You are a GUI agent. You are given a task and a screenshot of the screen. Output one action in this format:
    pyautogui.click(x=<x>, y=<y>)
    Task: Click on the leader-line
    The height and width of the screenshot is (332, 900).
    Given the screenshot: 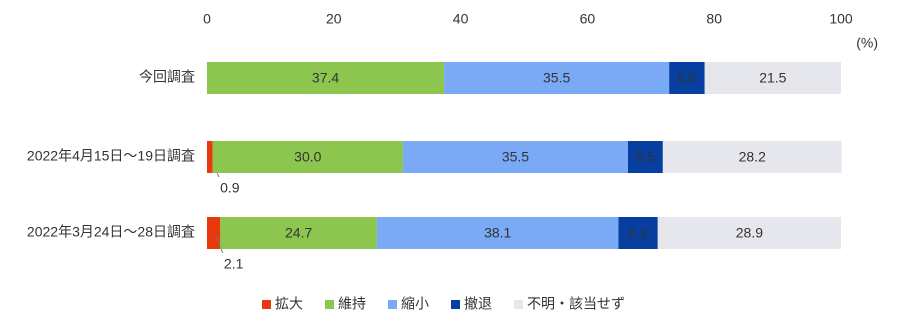 What is the action you would take?
    pyautogui.click(x=219, y=244)
    